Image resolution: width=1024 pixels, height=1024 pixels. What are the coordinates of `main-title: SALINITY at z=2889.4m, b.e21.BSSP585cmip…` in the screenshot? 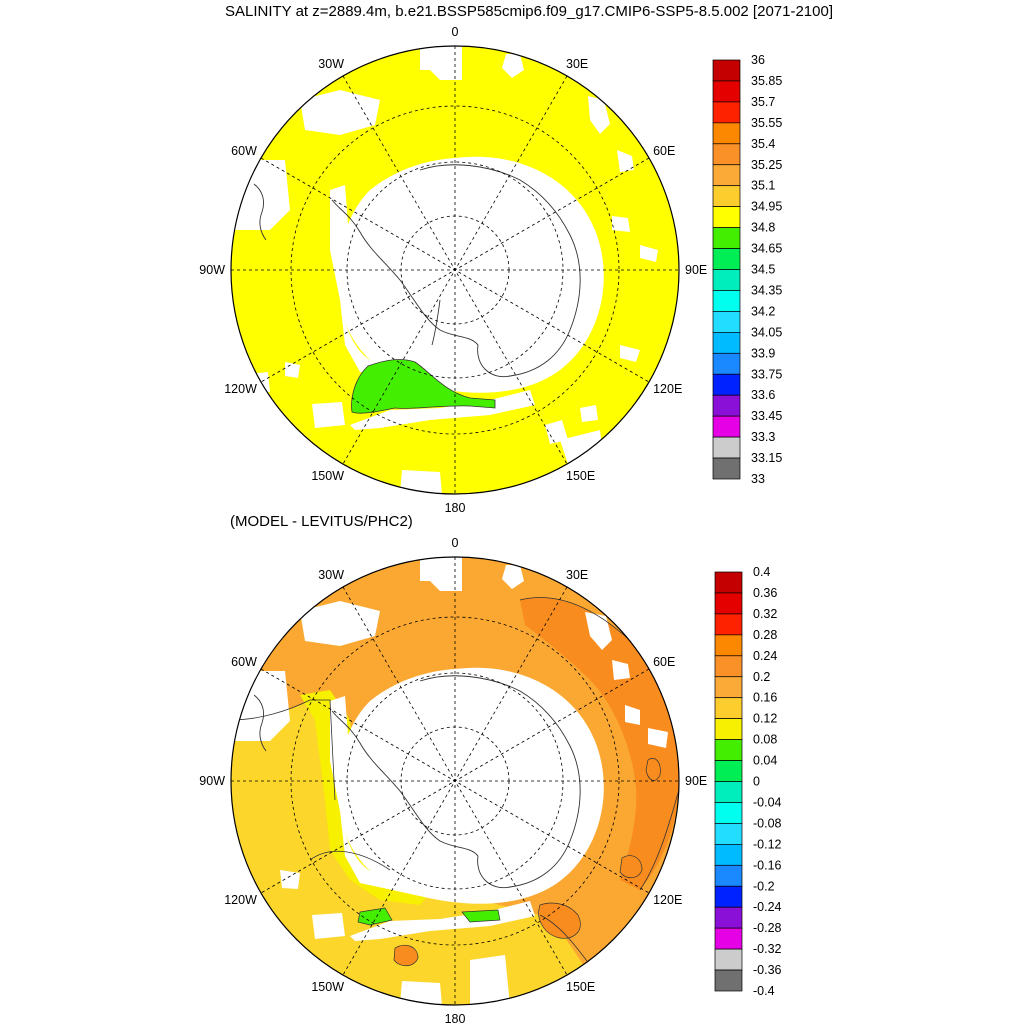 It's located at (529, 11).